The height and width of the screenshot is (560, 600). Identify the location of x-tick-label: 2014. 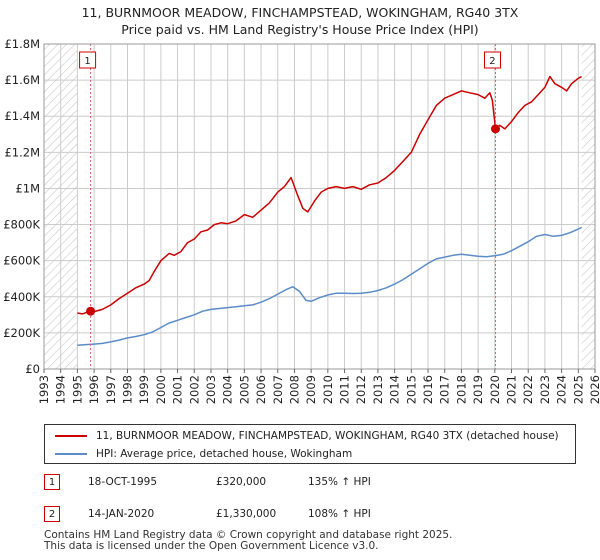
(395, 389).